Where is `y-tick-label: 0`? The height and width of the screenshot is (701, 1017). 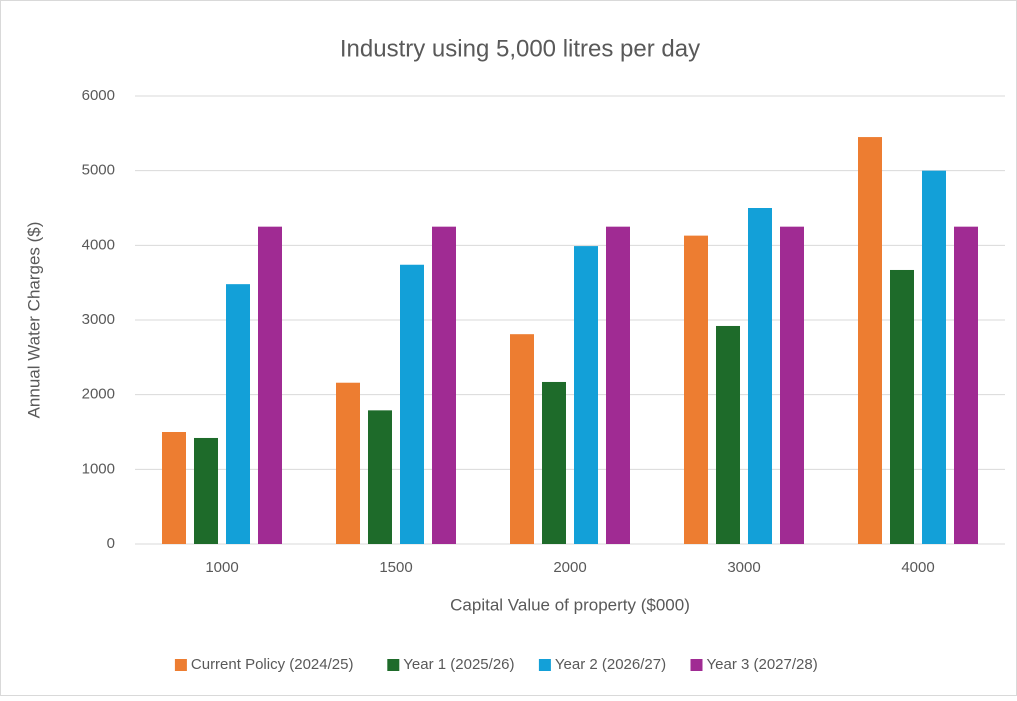 y-tick-label: 0 is located at coordinates (111, 543).